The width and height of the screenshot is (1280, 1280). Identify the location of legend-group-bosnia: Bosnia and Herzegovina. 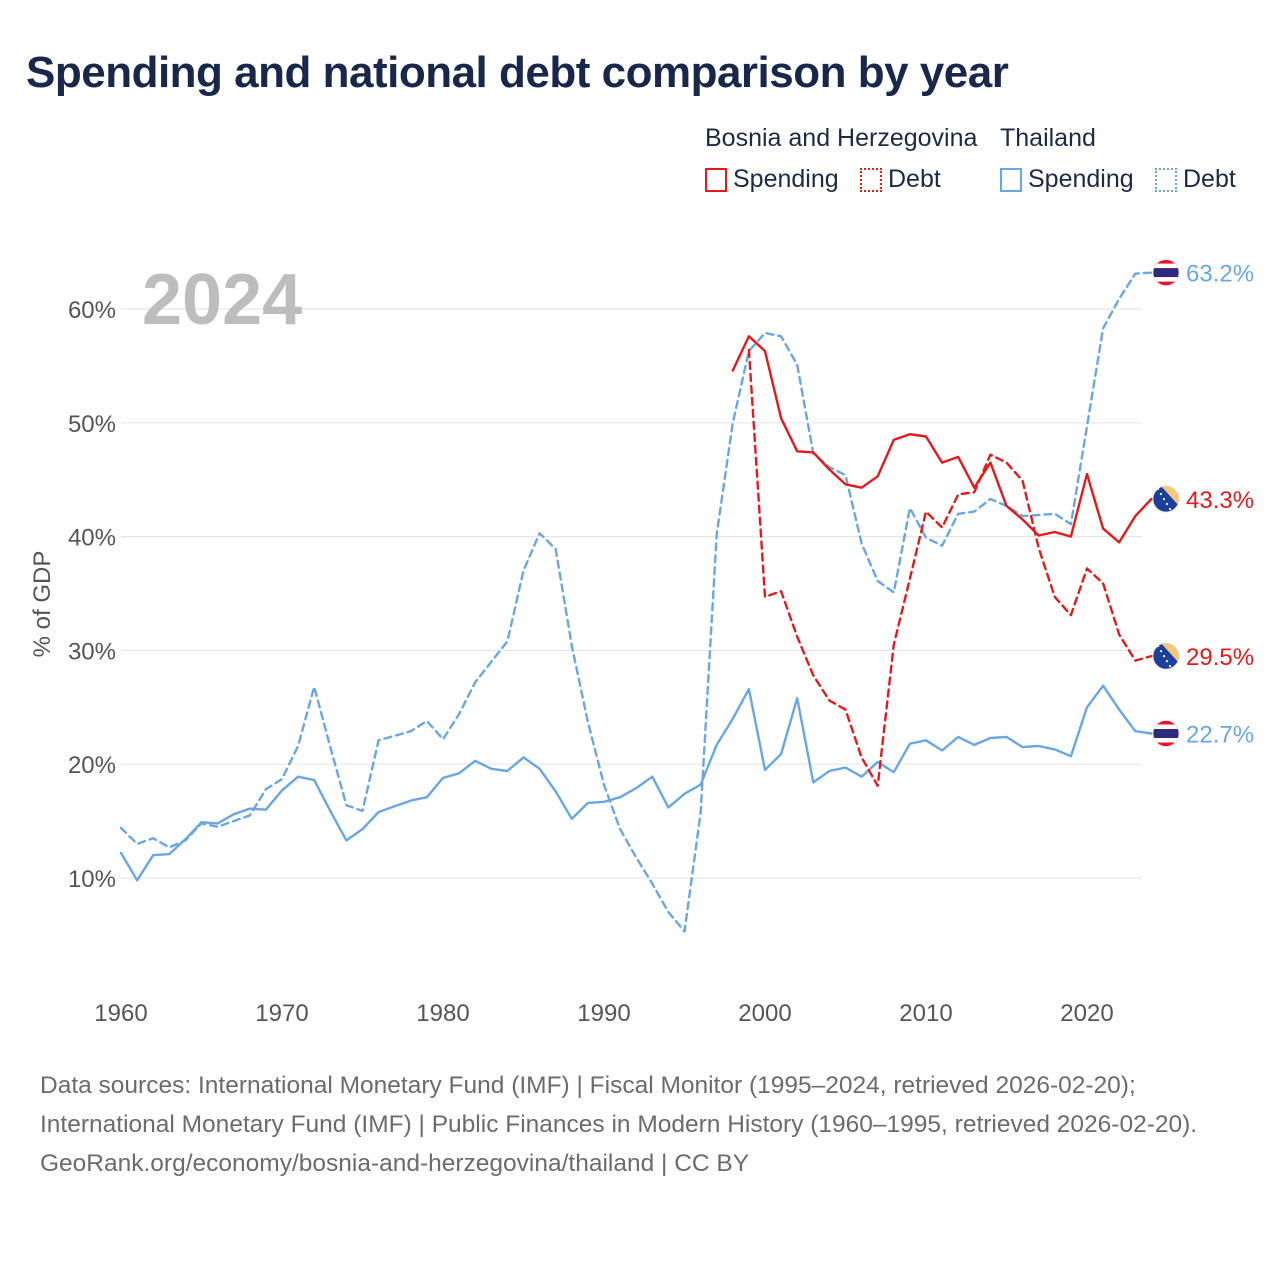
(841, 138).